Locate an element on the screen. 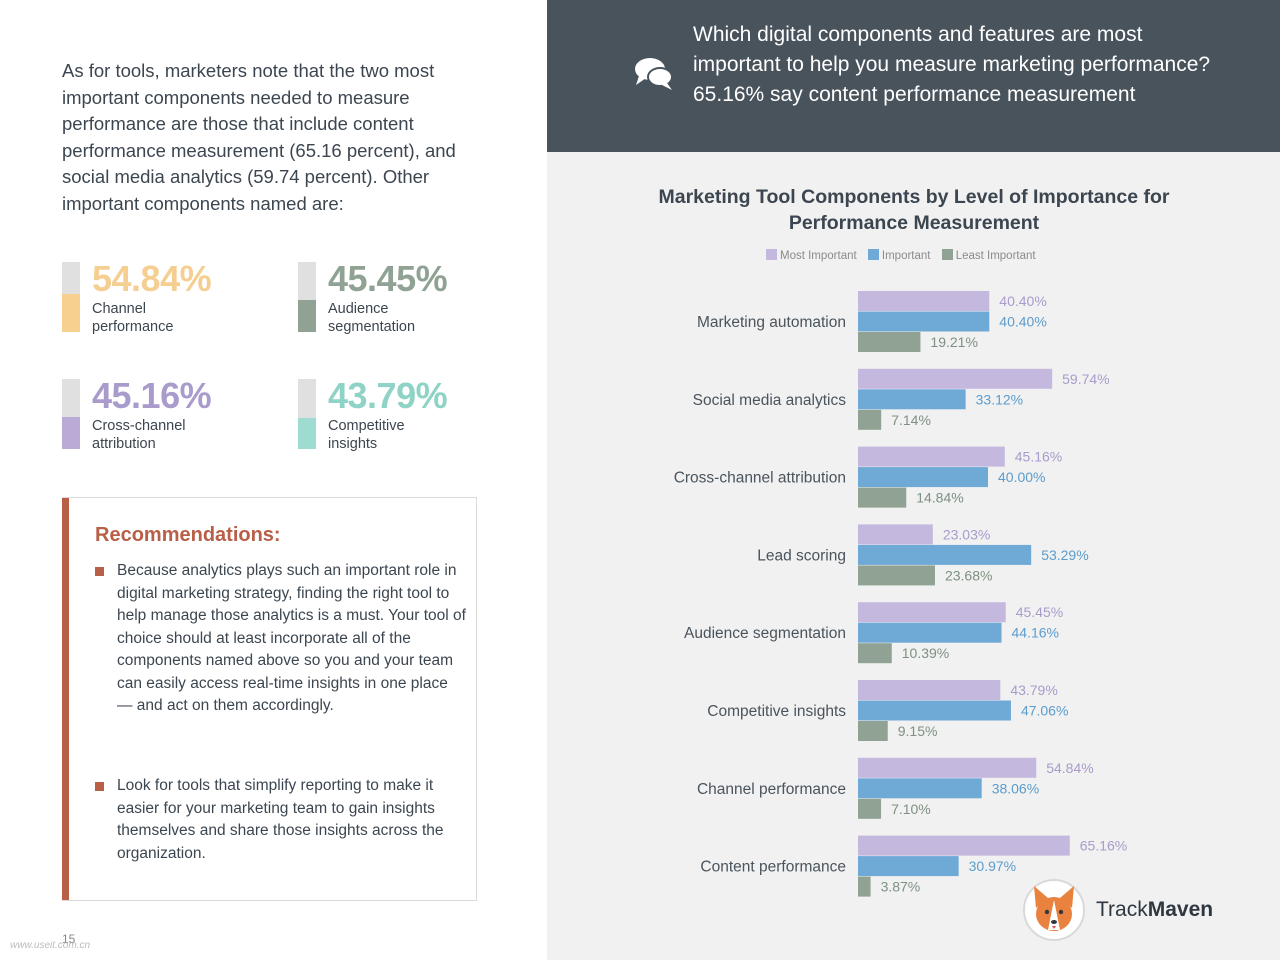  category-label: Marketing automation is located at coordinates (771, 322).